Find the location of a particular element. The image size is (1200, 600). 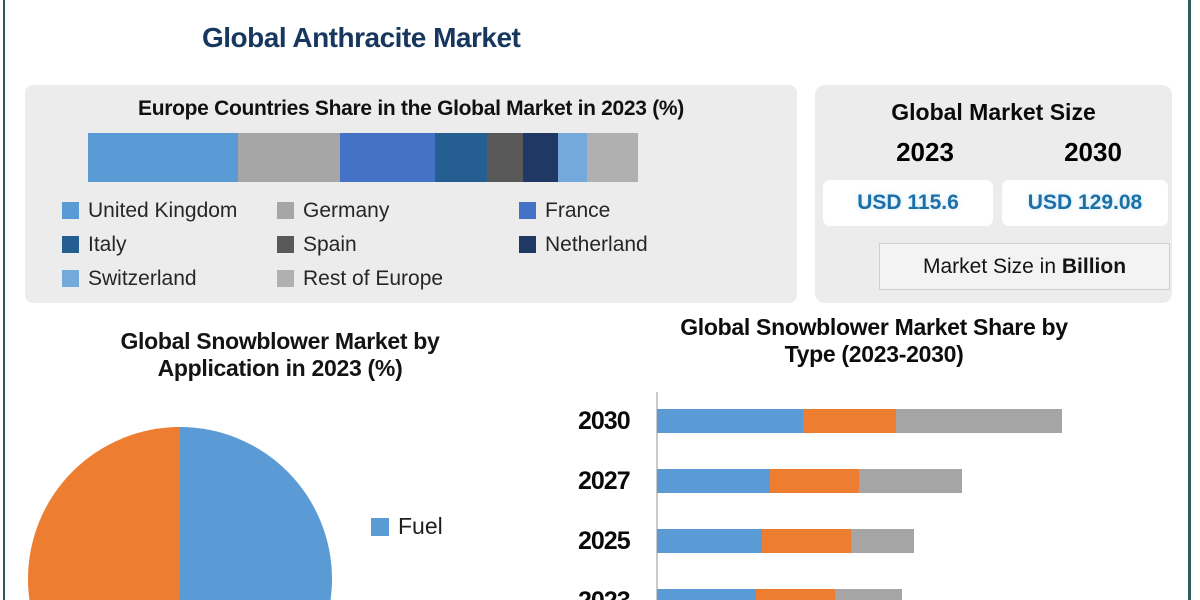

legend-item-rest-of-europe: Rest of Europe is located at coordinates (398, 278).